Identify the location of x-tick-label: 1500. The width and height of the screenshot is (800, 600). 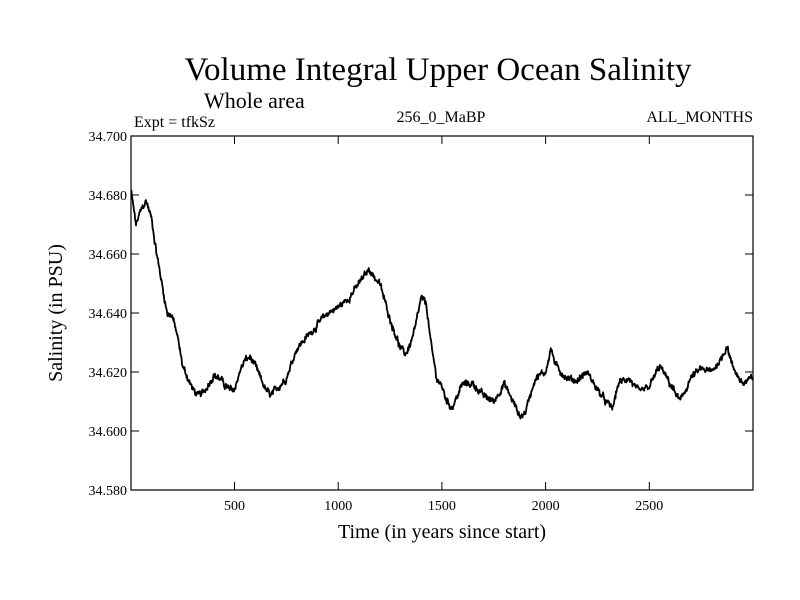
(442, 506).